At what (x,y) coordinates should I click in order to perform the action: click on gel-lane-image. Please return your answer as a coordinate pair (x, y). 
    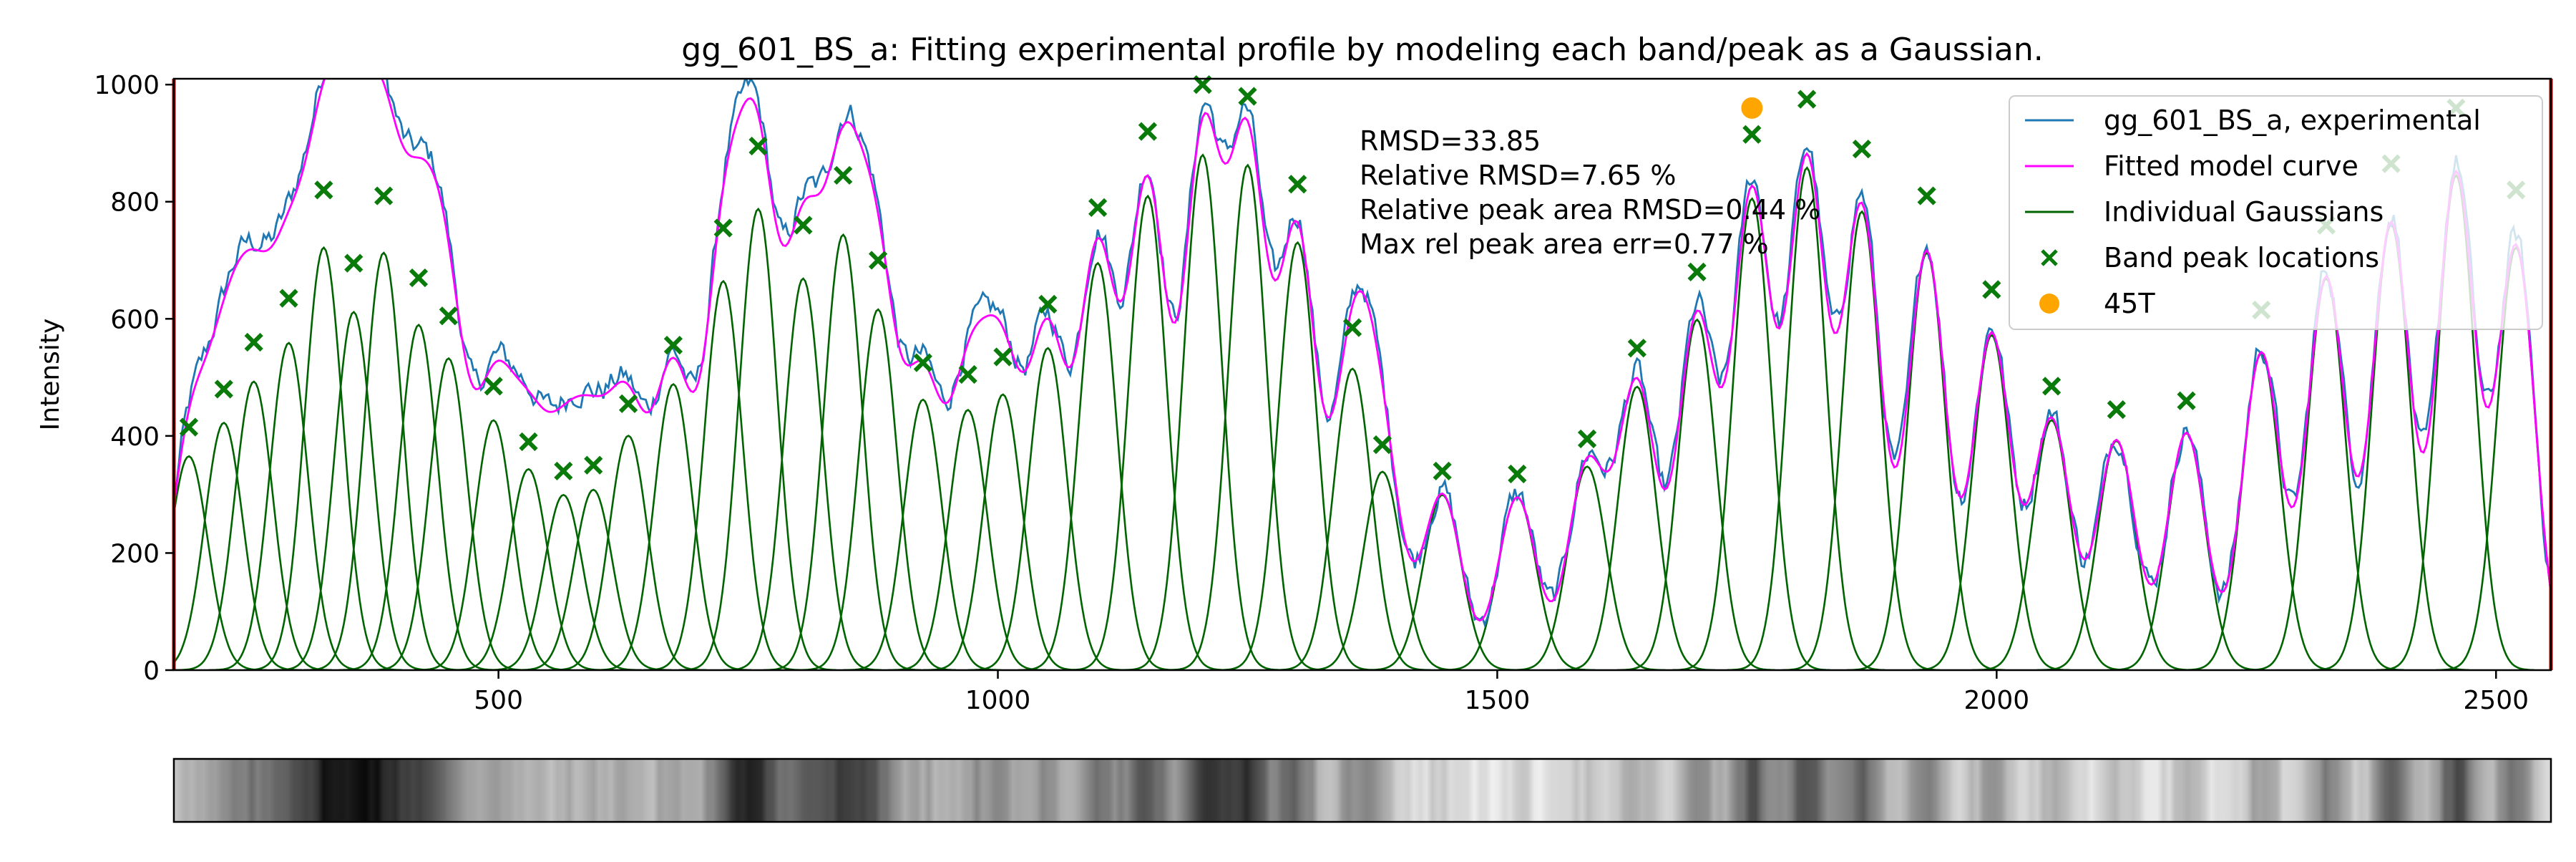
    Looking at the image, I should click on (1362, 790).